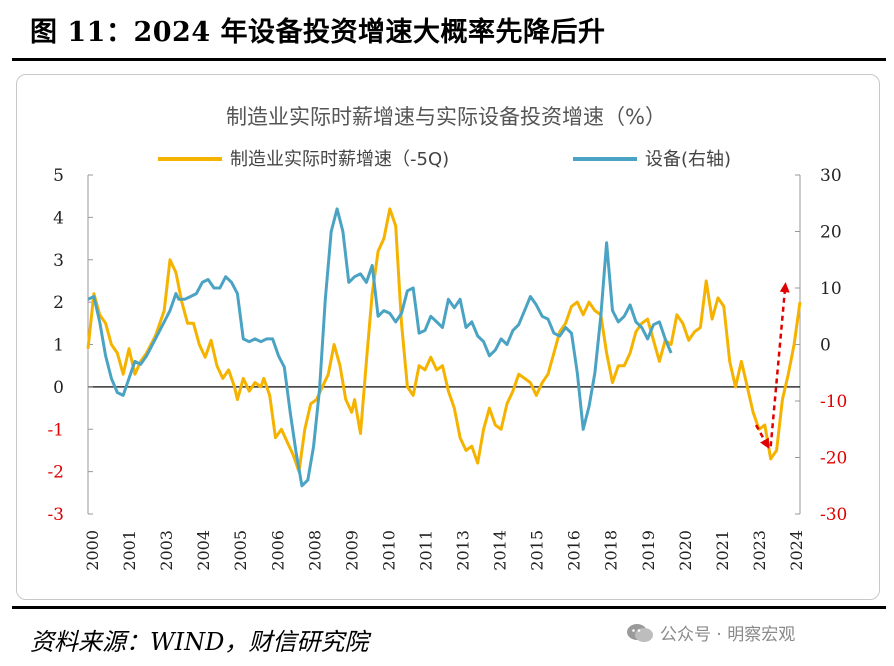 This screenshot has width=894, height=666. What do you see at coordinates (58, 388) in the screenshot?
I see `y-left-tick-label: 0` at bounding box center [58, 388].